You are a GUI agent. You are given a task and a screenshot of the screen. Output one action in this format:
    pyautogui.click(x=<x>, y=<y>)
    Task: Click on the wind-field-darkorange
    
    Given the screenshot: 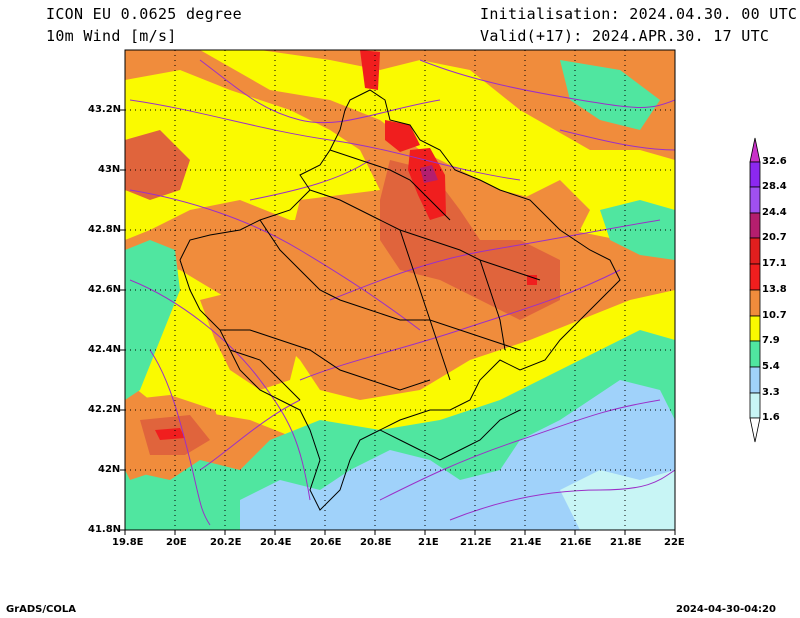 What is the action you would take?
    pyautogui.click(x=157, y=165)
    